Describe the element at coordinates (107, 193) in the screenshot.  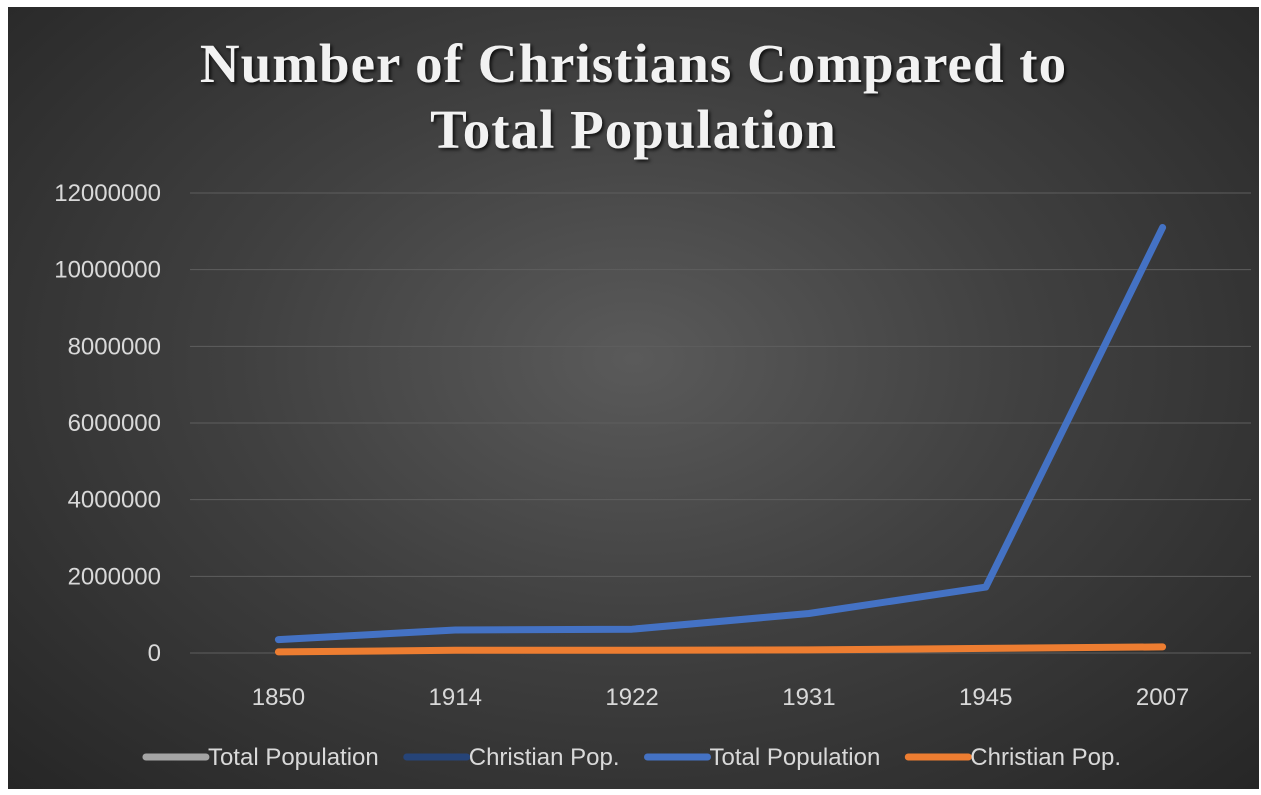
I see `y-tick-label: 12000000` at that location.